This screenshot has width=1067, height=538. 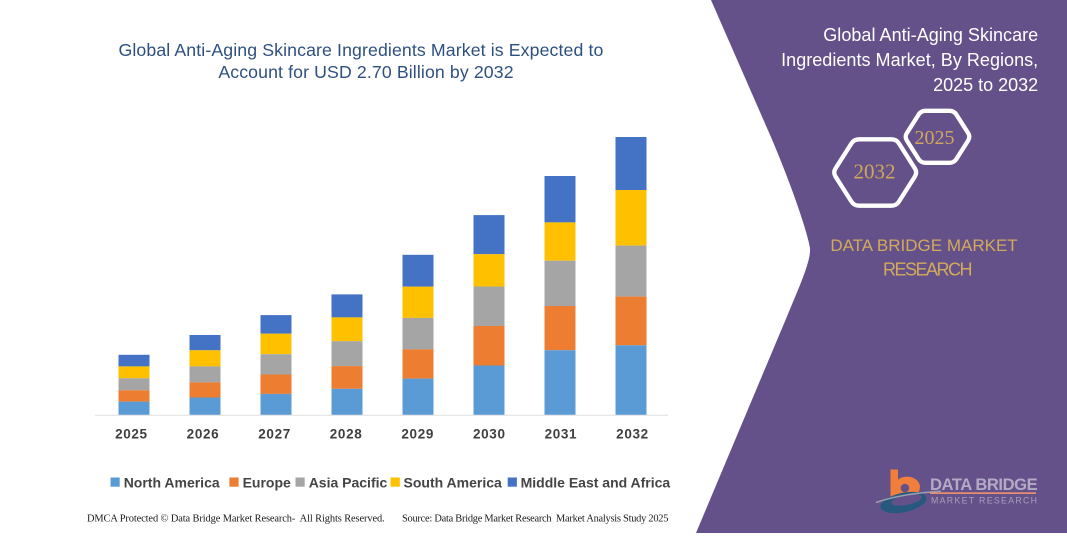 I want to click on svg-text: North America, so click(x=172, y=482).